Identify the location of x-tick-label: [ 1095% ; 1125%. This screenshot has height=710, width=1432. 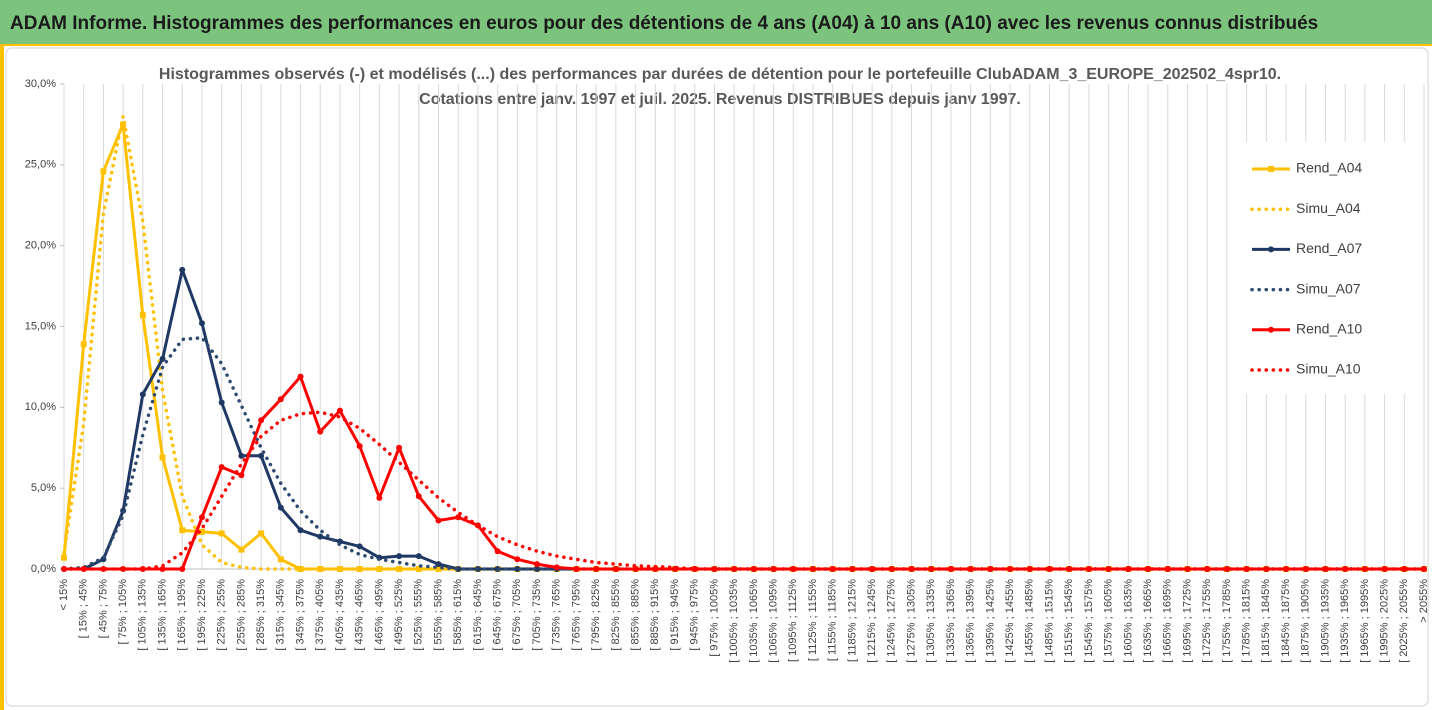
(793, 620).